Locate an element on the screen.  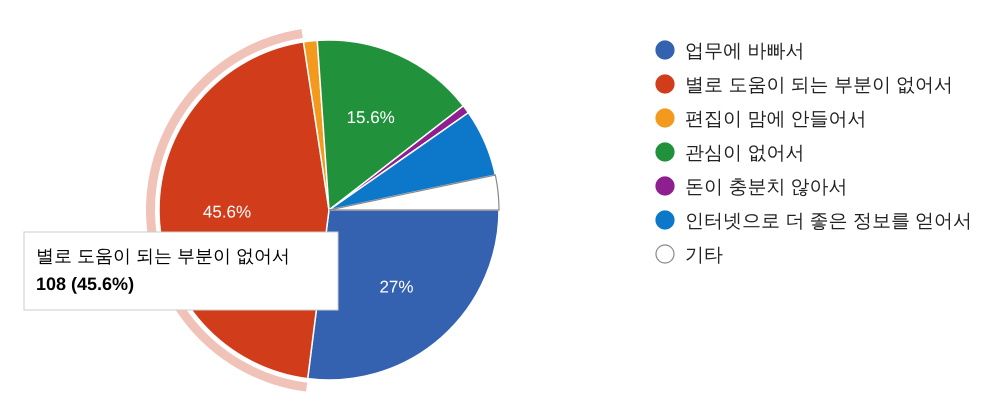
legend-label: 관심이 없어서 is located at coordinates (744, 153).